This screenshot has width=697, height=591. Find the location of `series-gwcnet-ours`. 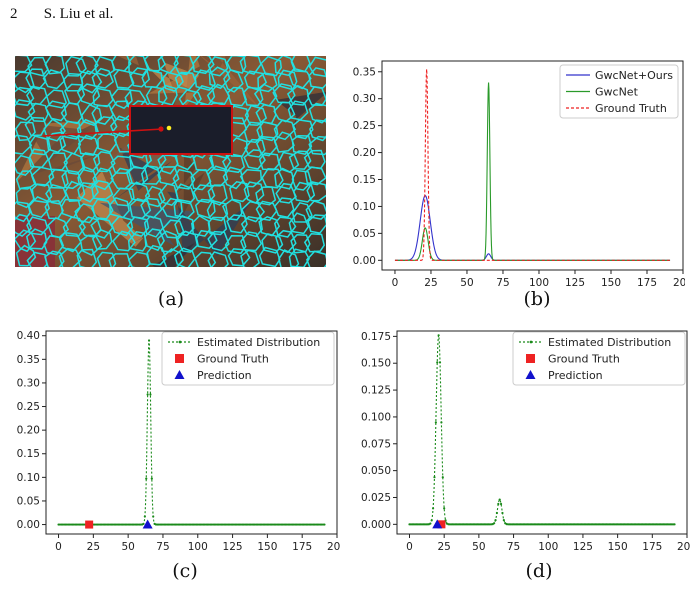

series-gwcnet-ours is located at coordinates (532, 228).